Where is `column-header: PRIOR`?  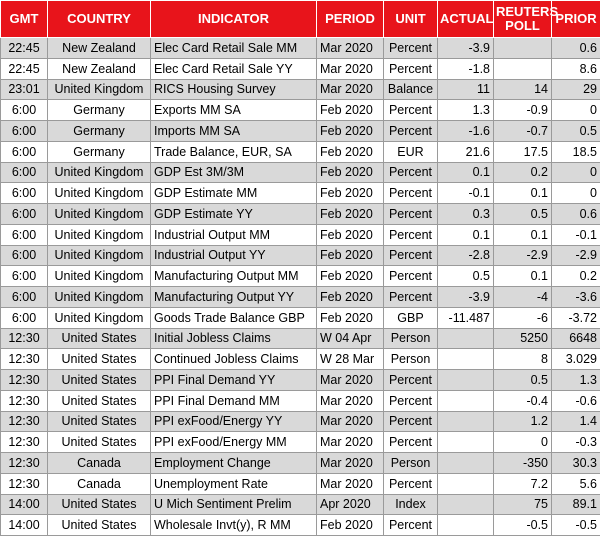 column-header: PRIOR is located at coordinates (575, 19).